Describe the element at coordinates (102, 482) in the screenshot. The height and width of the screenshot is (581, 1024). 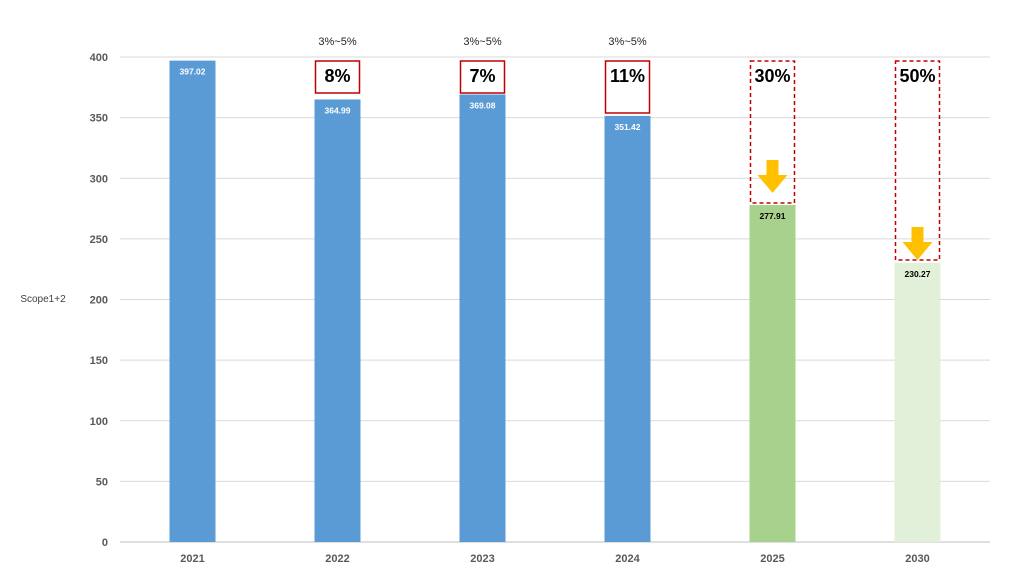
I see `y-tick-label: 50` at that location.